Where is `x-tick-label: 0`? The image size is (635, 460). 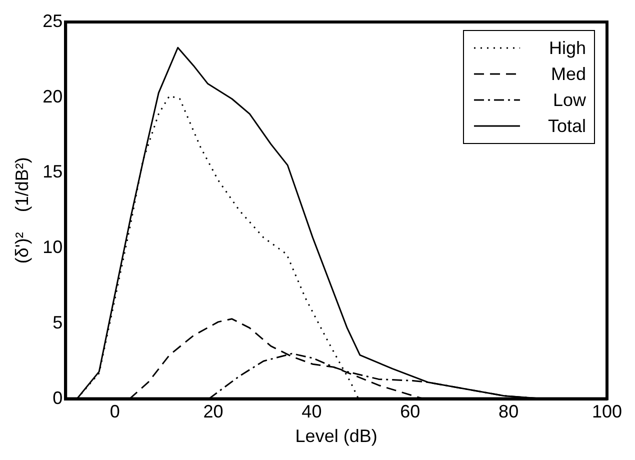 x-tick-label: 0 is located at coordinates (115, 412).